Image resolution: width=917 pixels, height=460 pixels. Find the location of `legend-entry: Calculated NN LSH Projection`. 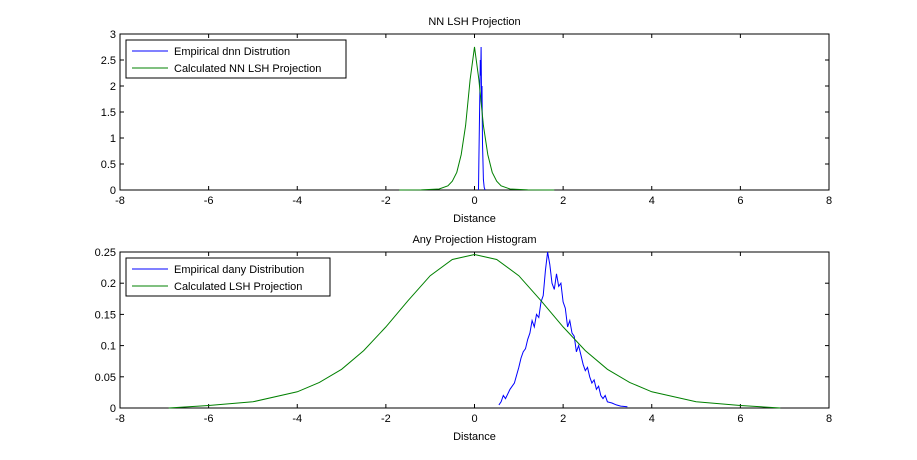

legend-entry: Calculated NN LSH Projection is located at coordinates (247, 69).